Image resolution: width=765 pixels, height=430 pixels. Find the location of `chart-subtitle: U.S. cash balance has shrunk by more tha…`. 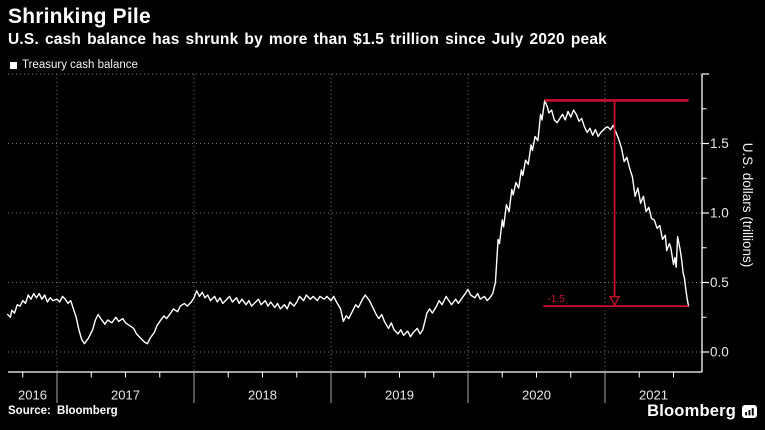

chart-subtitle: U.S. cash balance has shrunk by more tha… is located at coordinates (307, 39).